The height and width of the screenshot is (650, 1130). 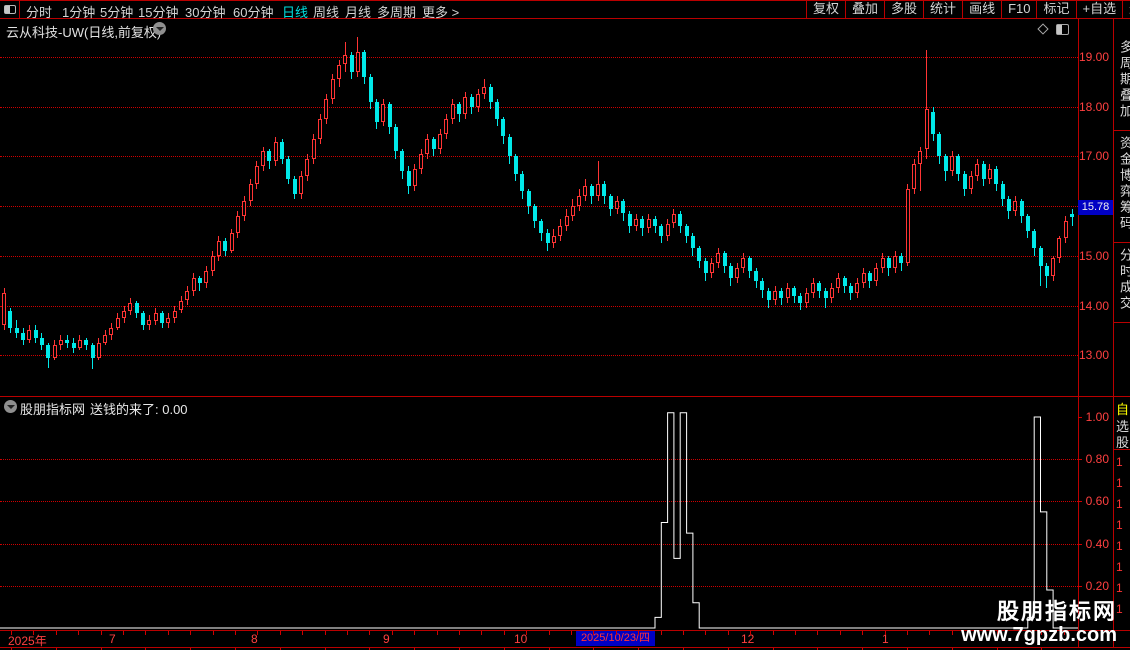 What do you see at coordinates (1123, 409) in the screenshot?
I see `sidebar-watchlist-tab: 自` at bounding box center [1123, 409].